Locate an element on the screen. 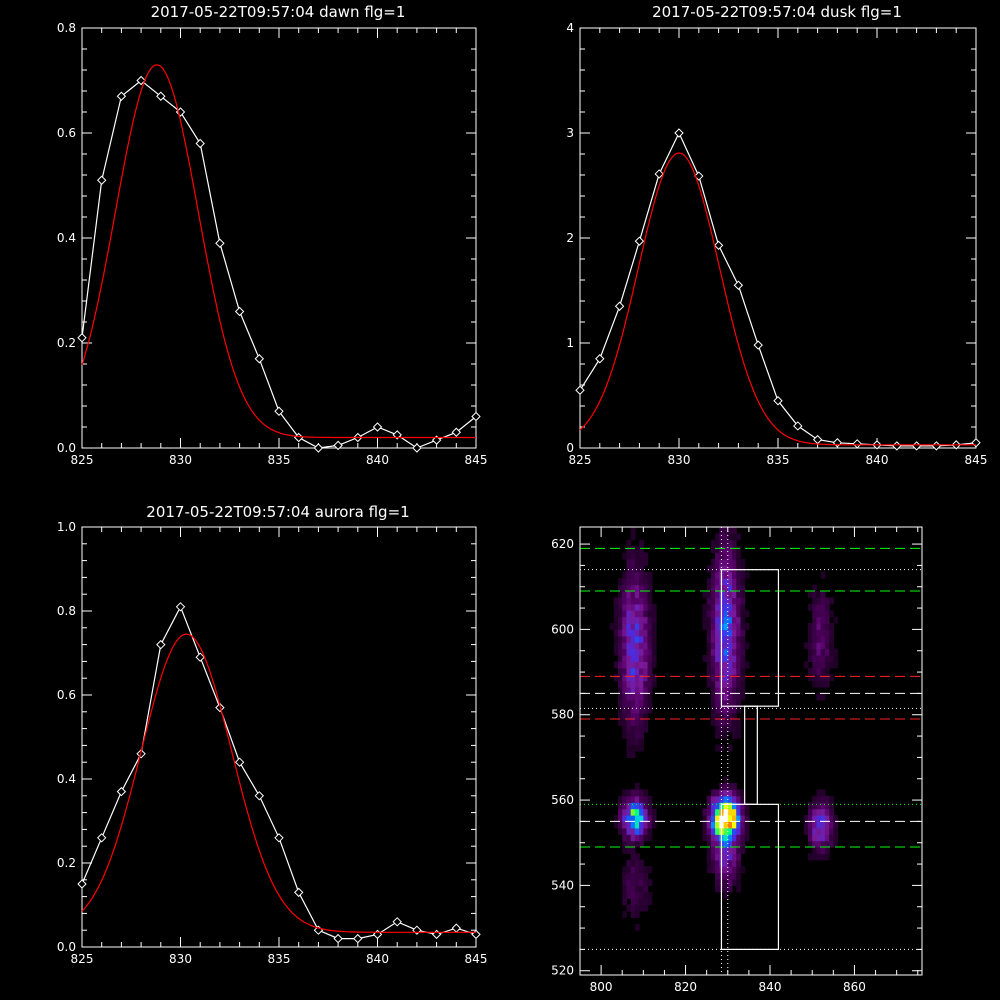 Image resolution: width=1000 pixels, height=1000 pixels. y-tick-label: 0.8 is located at coordinates (66, 28).